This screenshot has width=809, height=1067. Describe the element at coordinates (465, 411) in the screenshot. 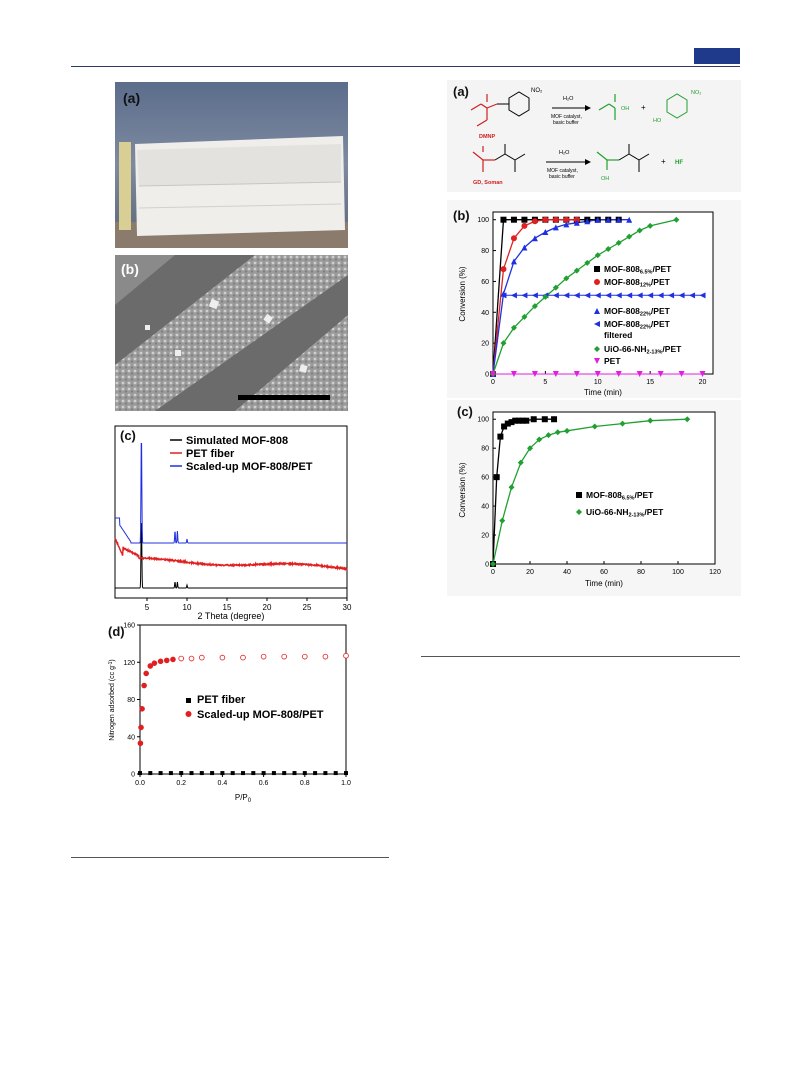

I see `fig-right-c-label: (c)` at that location.